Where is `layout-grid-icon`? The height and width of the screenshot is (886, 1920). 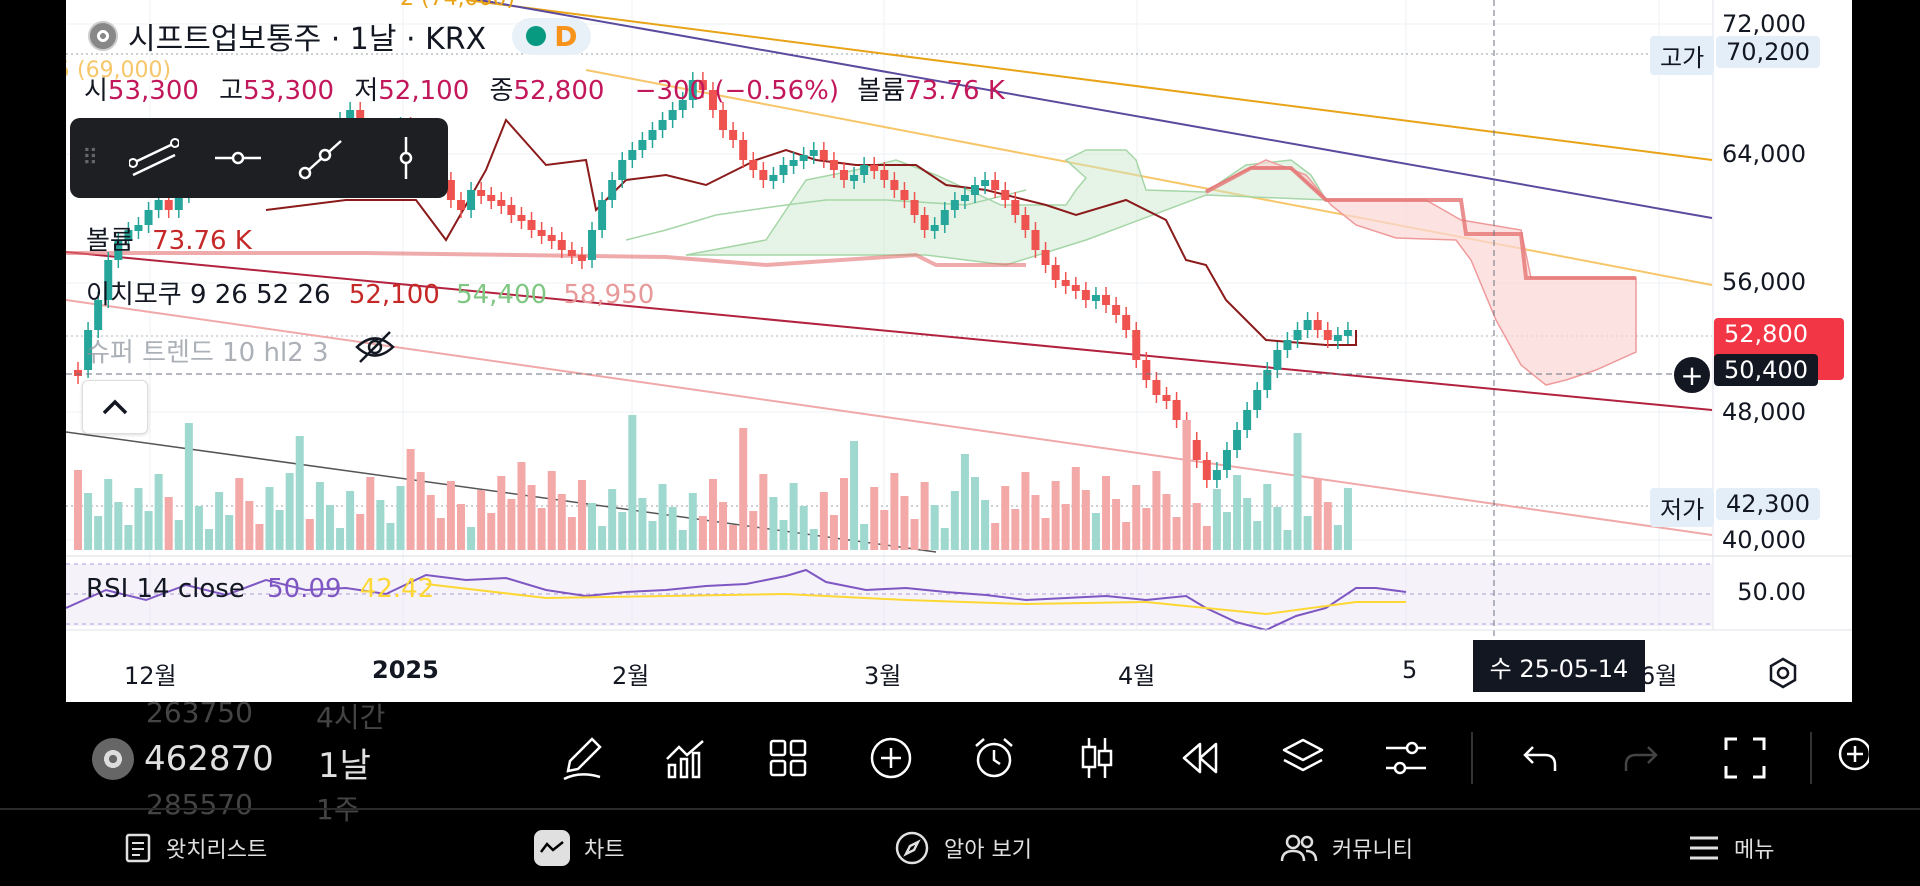
layout-grid-icon is located at coordinates (787, 758).